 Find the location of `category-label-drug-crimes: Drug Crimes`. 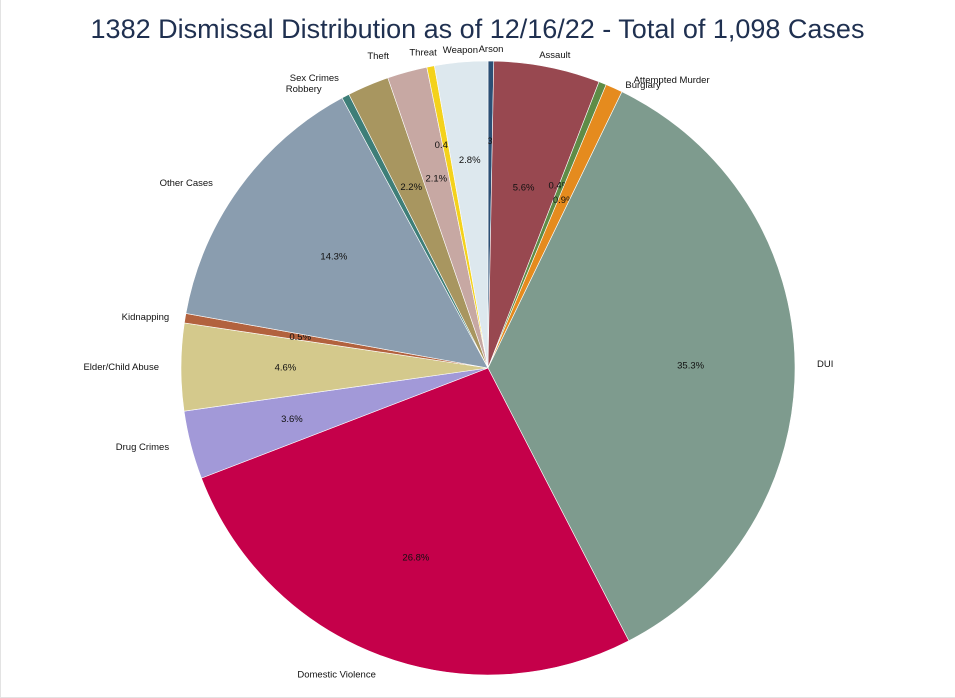

category-label-drug-crimes: Drug Crimes is located at coordinates (143, 447).